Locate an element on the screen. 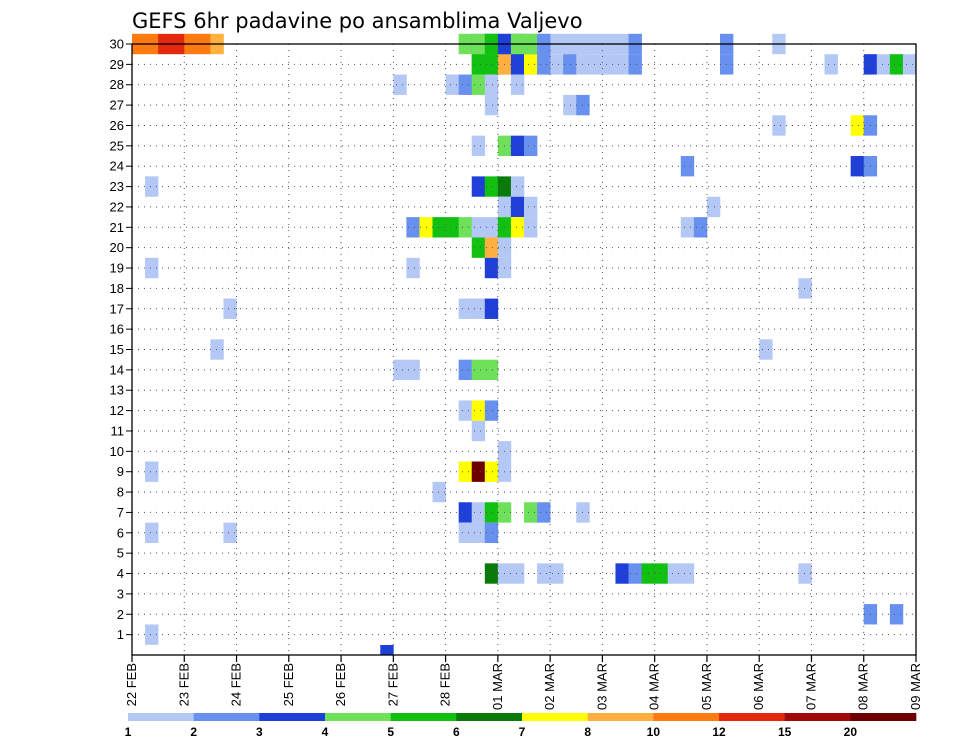  y-tick-label: 8 is located at coordinates (120, 492).